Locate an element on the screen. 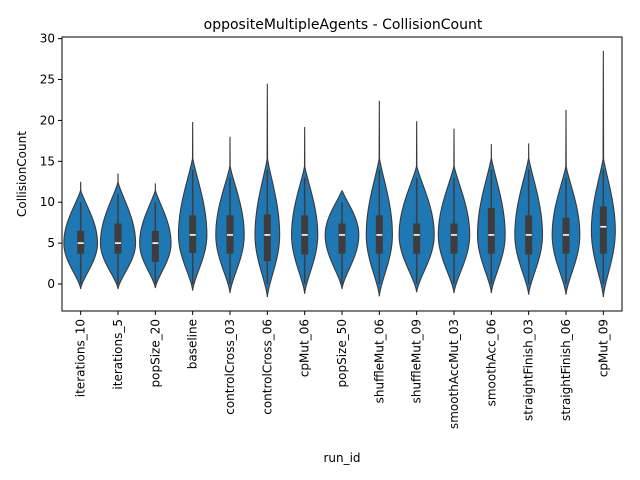  x-axis-label: run_id is located at coordinates (341, 458).